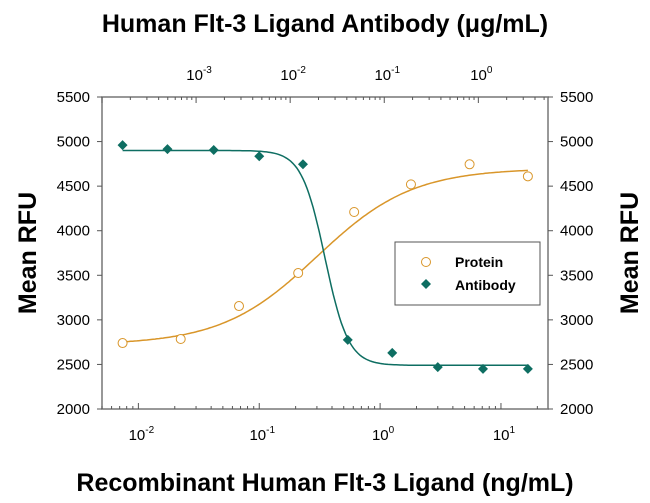 This screenshot has height=503, width=650. Describe the element at coordinates (576, 142) in the screenshot. I see `y-tick-label-right: 5000` at that location.